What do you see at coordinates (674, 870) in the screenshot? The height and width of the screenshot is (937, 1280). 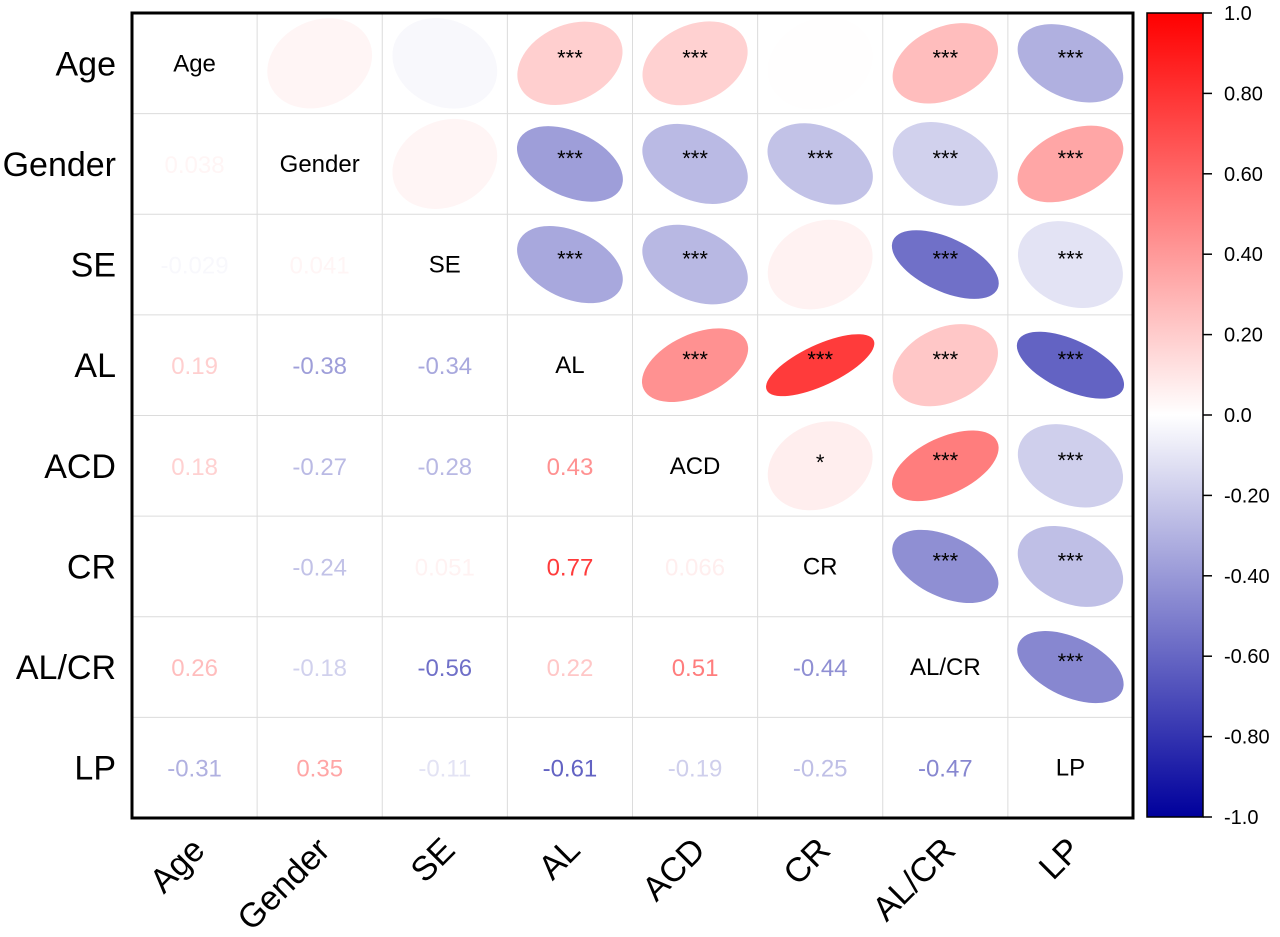 I see `column-label-acd: ACD` at bounding box center [674, 870].